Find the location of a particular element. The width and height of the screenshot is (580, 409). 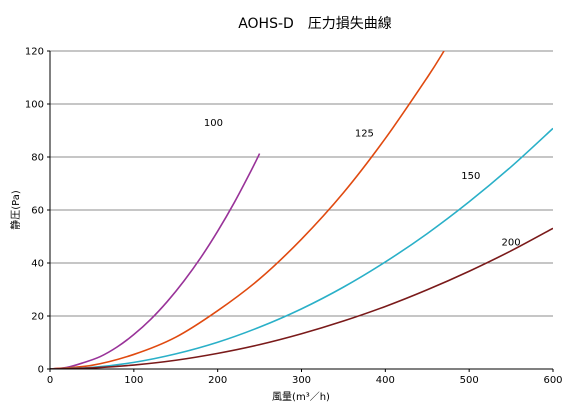

y-tick-label-40: 40 is located at coordinates (37, 264).